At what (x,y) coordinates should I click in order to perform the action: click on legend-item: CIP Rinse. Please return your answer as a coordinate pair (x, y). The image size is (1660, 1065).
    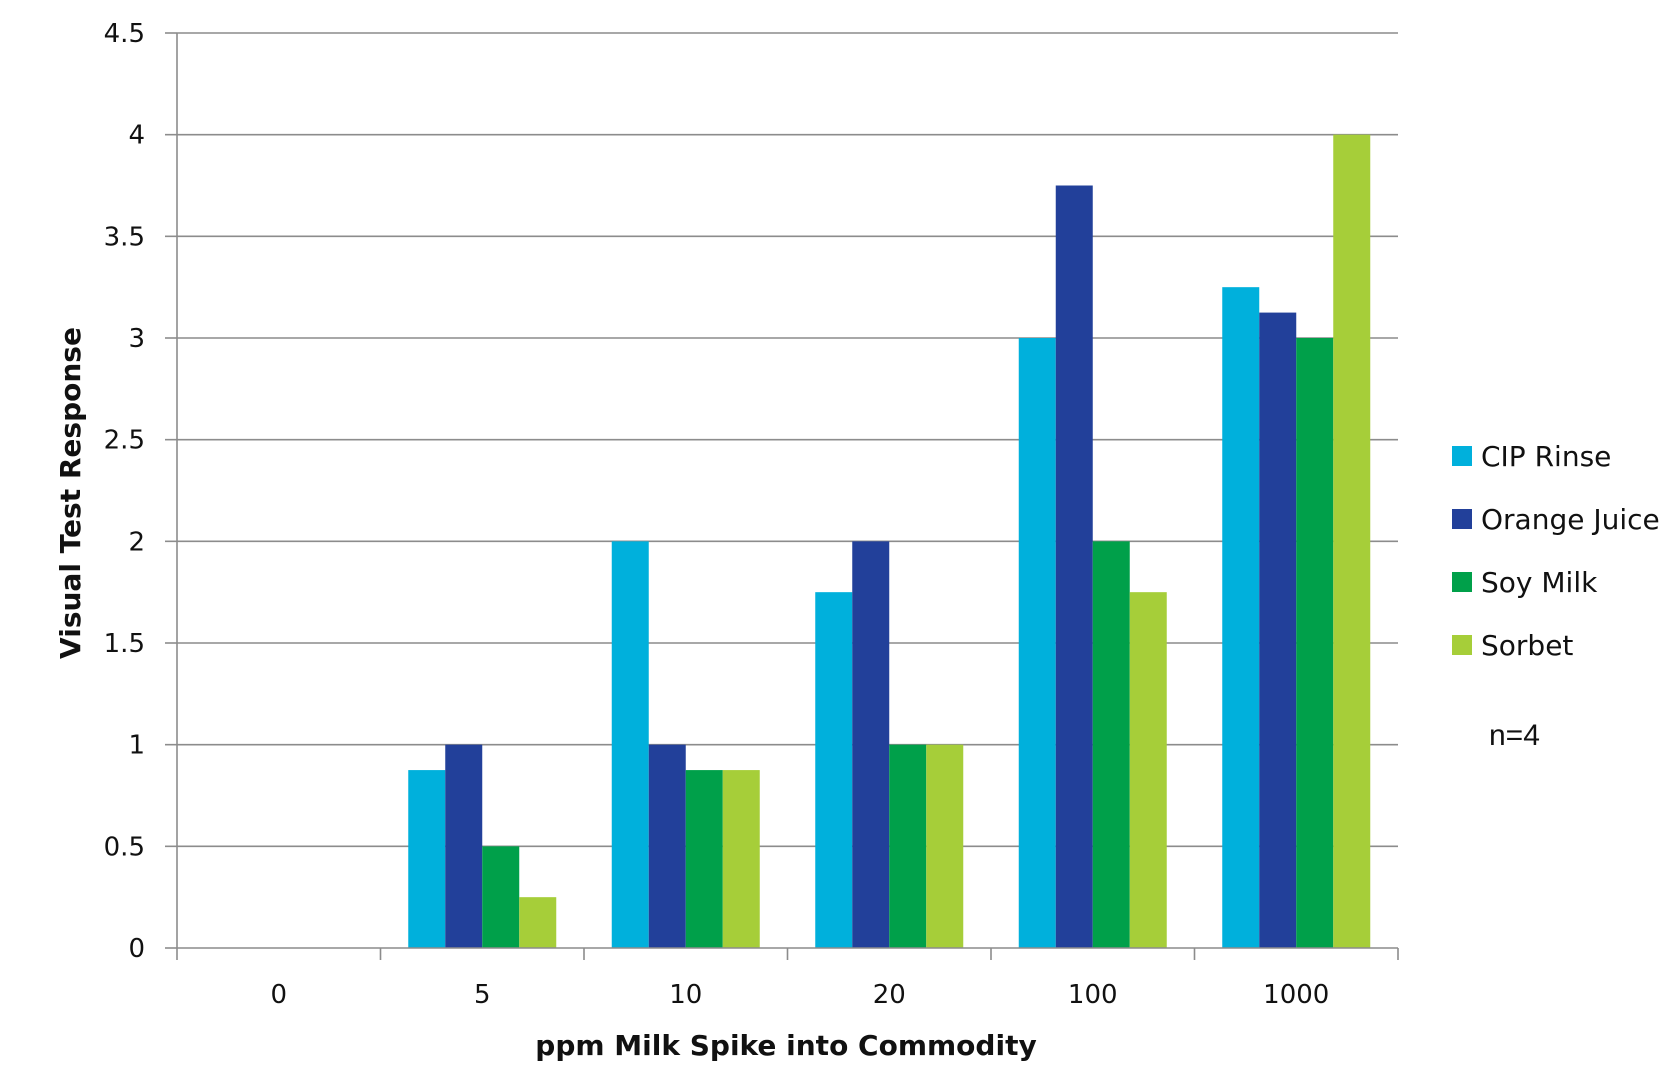
    Looking at the image, I should click on (1531, 456).